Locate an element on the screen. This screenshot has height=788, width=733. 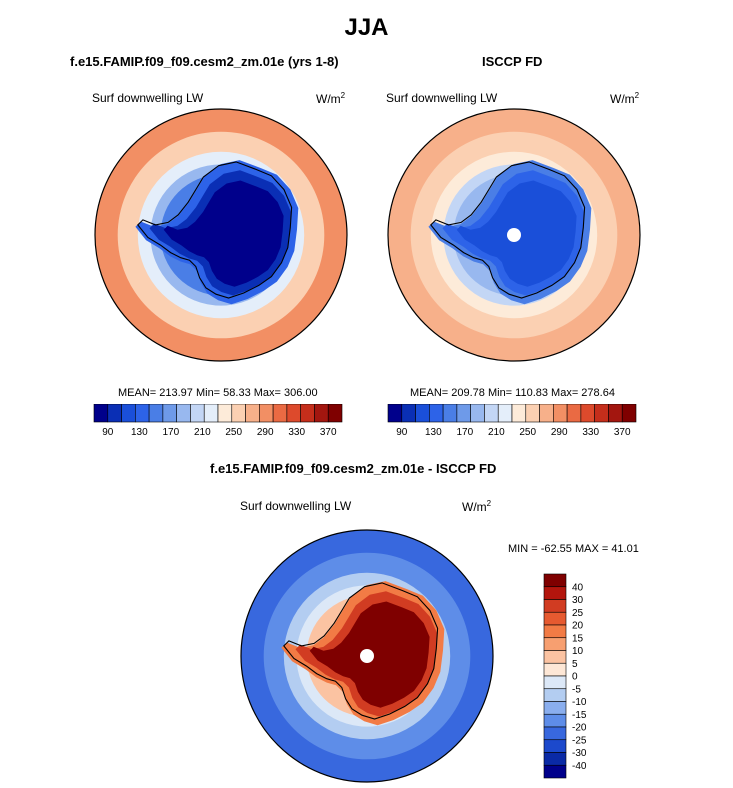
panel-model-units: W/m2 is located at coordinates (331, 98).